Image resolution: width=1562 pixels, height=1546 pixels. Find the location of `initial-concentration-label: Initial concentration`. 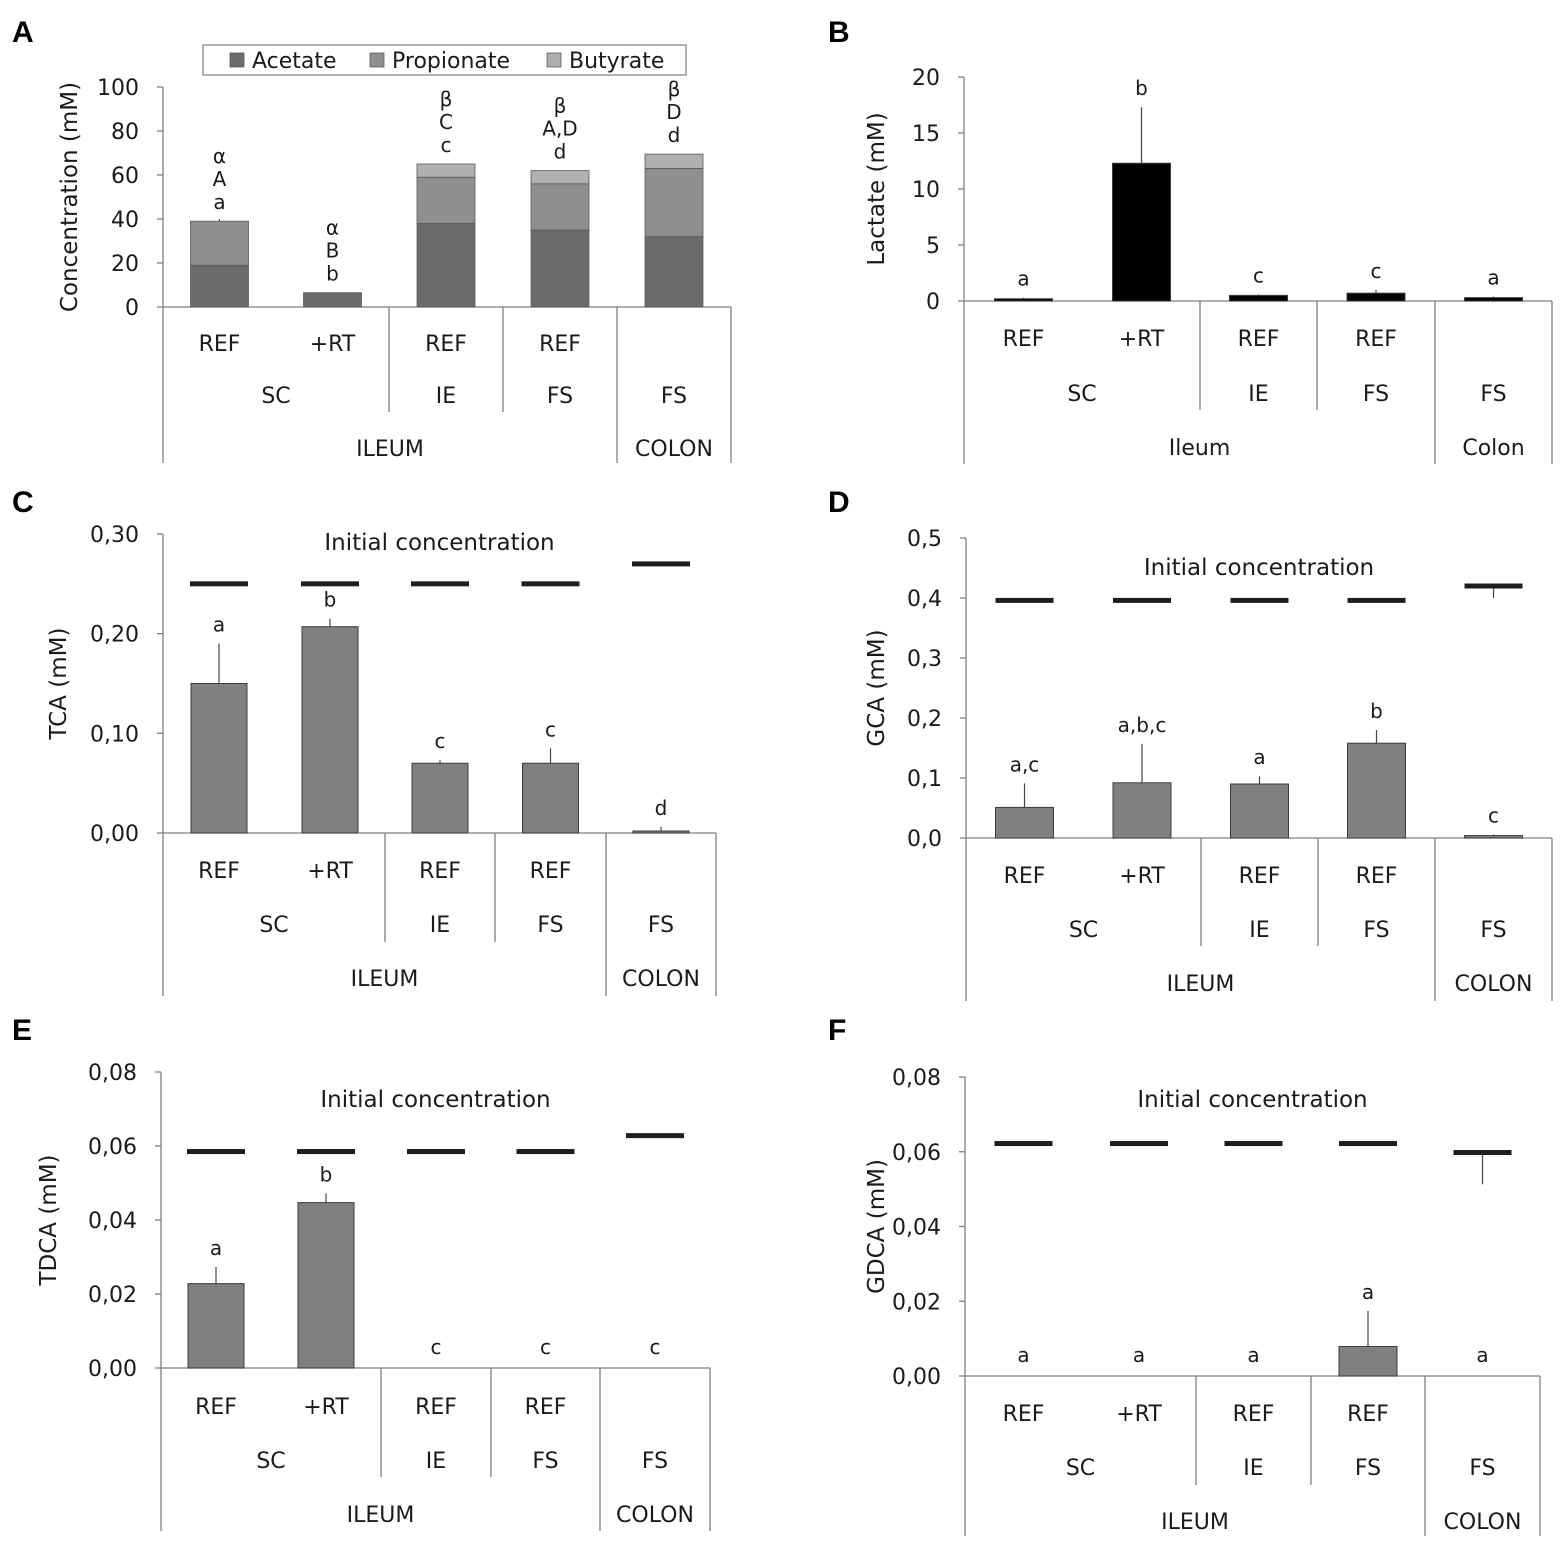

initial-concentration-label: Initial concentration is located at coordinates (439, 543).